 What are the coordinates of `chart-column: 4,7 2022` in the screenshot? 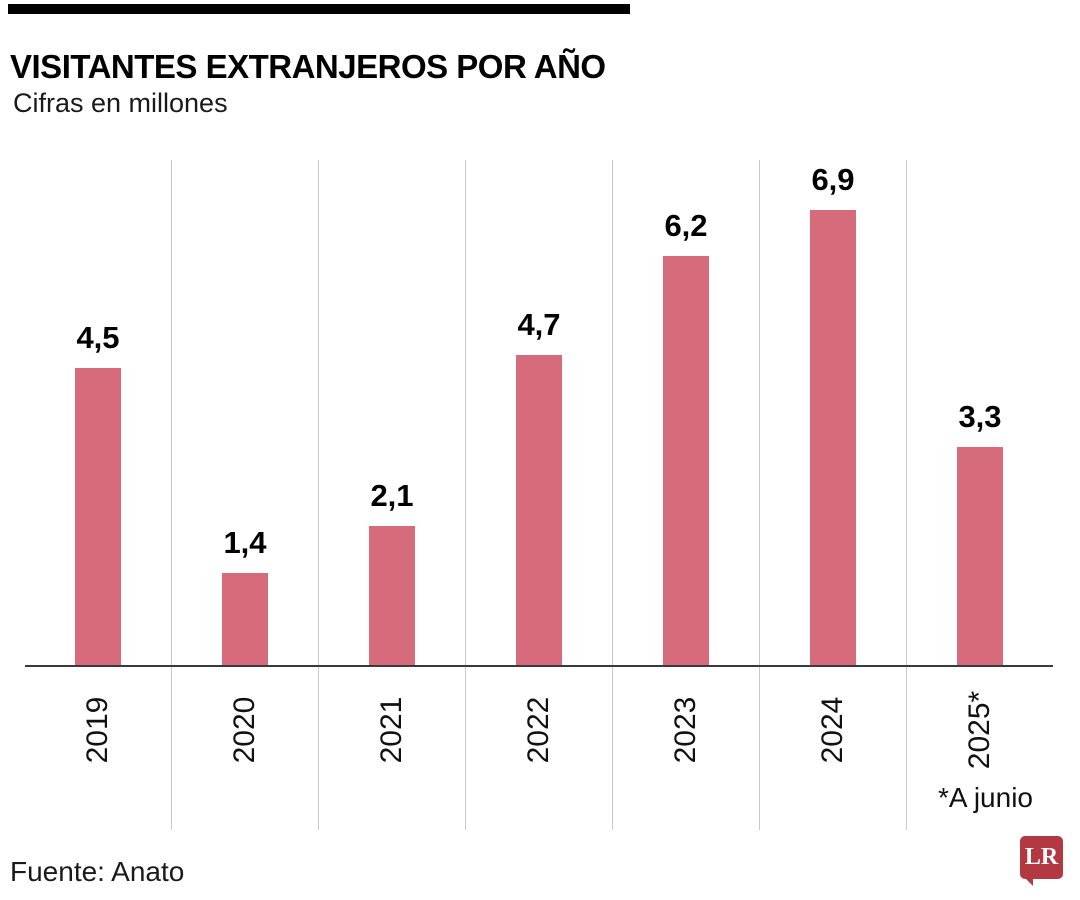 It's located at (538, 495).